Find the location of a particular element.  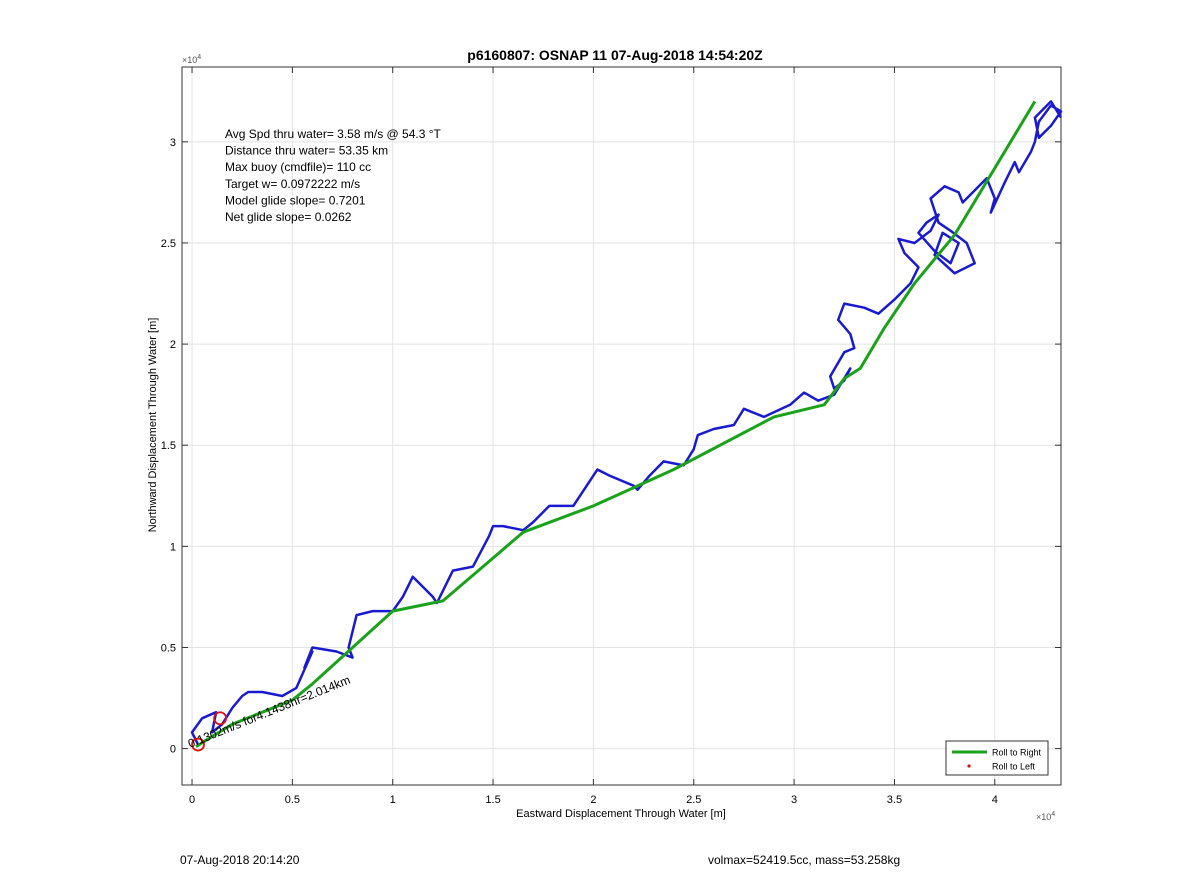

y-exponent-label: ×10⁴ is located at coordinates (191, 59).